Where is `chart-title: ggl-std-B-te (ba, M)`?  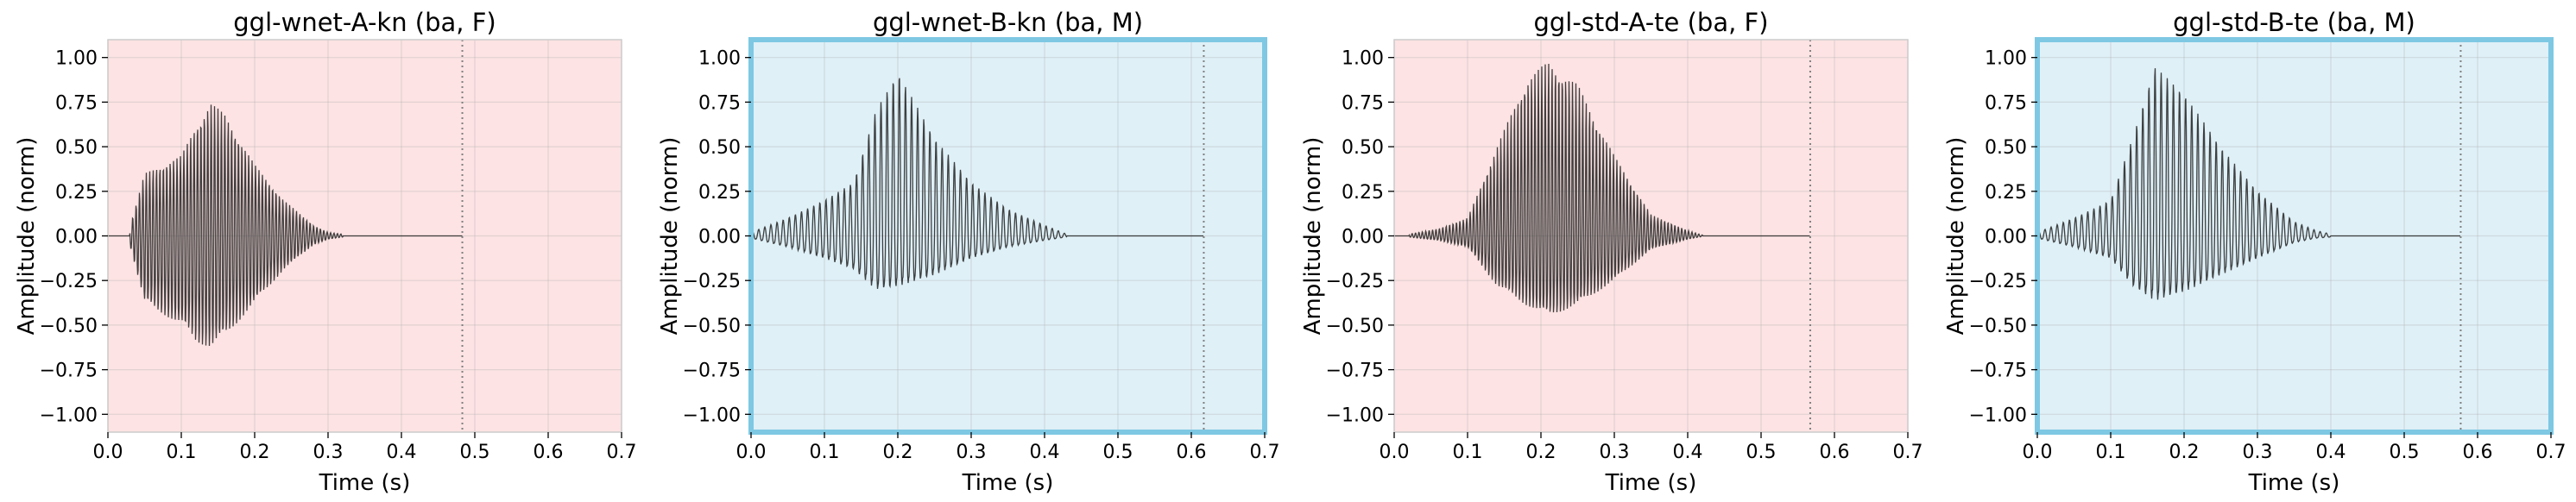
chart-title: ggl-std-B-te (ba, M) is located at coordinates (2294, 22).